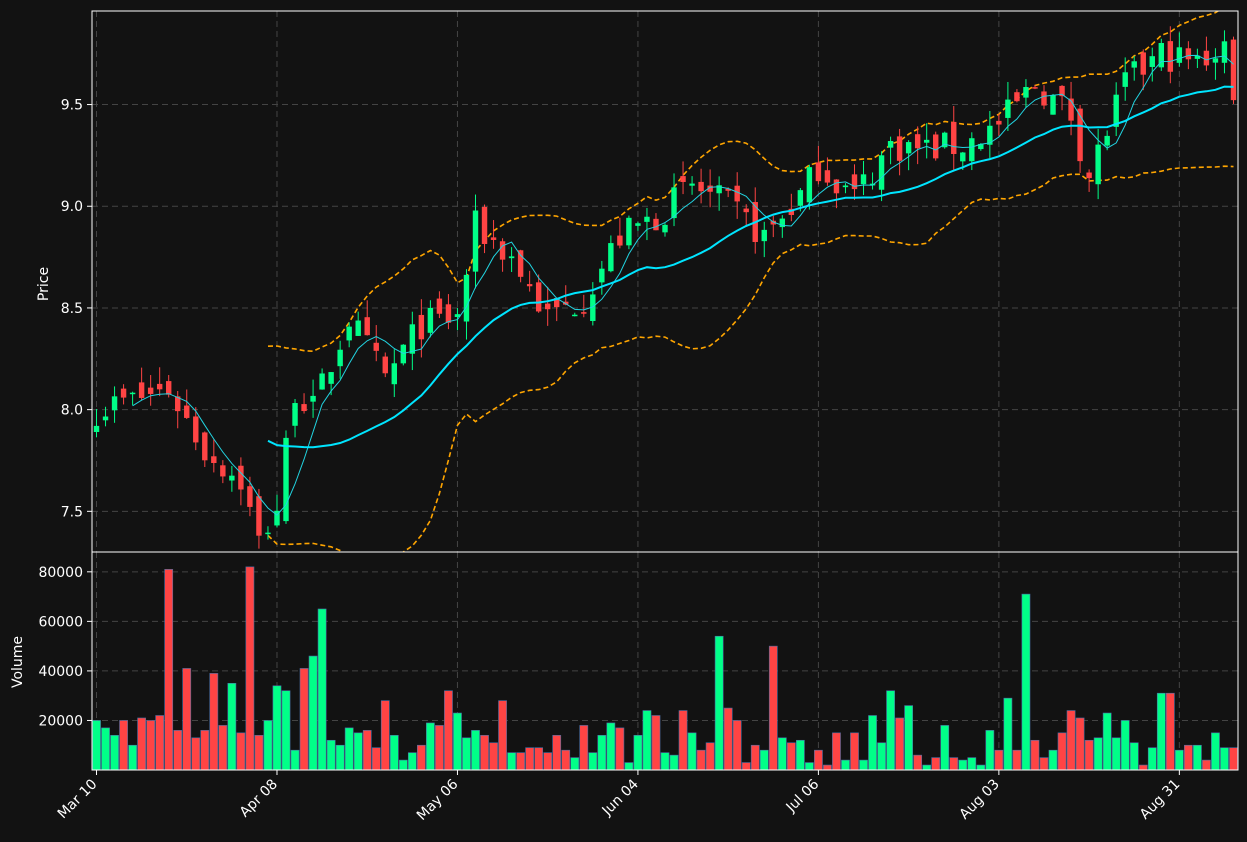 The height and width of the screenshot is (842, 1247). What do you see at coordinates (72, 106) in the screenshot?
I see `price-tick-label: 9.5` at bounding box center [72, 106].